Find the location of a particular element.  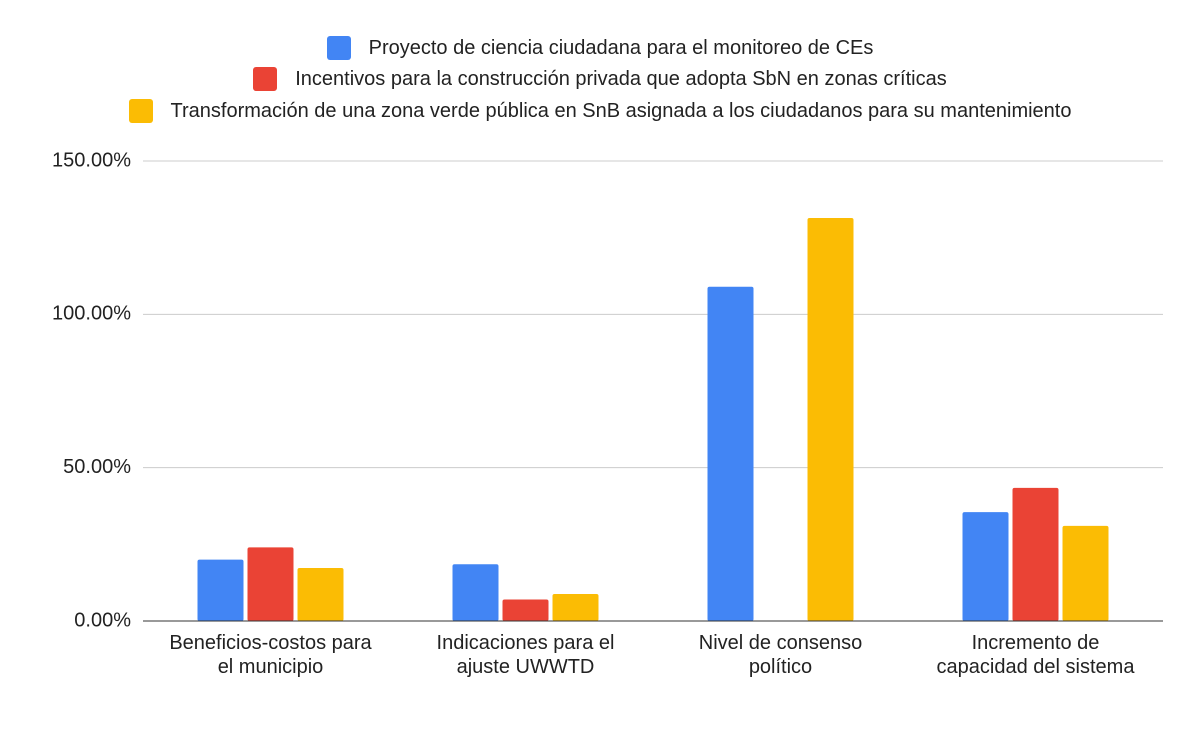

x-tick-label: Beneficios-costos para el municipio is located at coordinates (270, 655).